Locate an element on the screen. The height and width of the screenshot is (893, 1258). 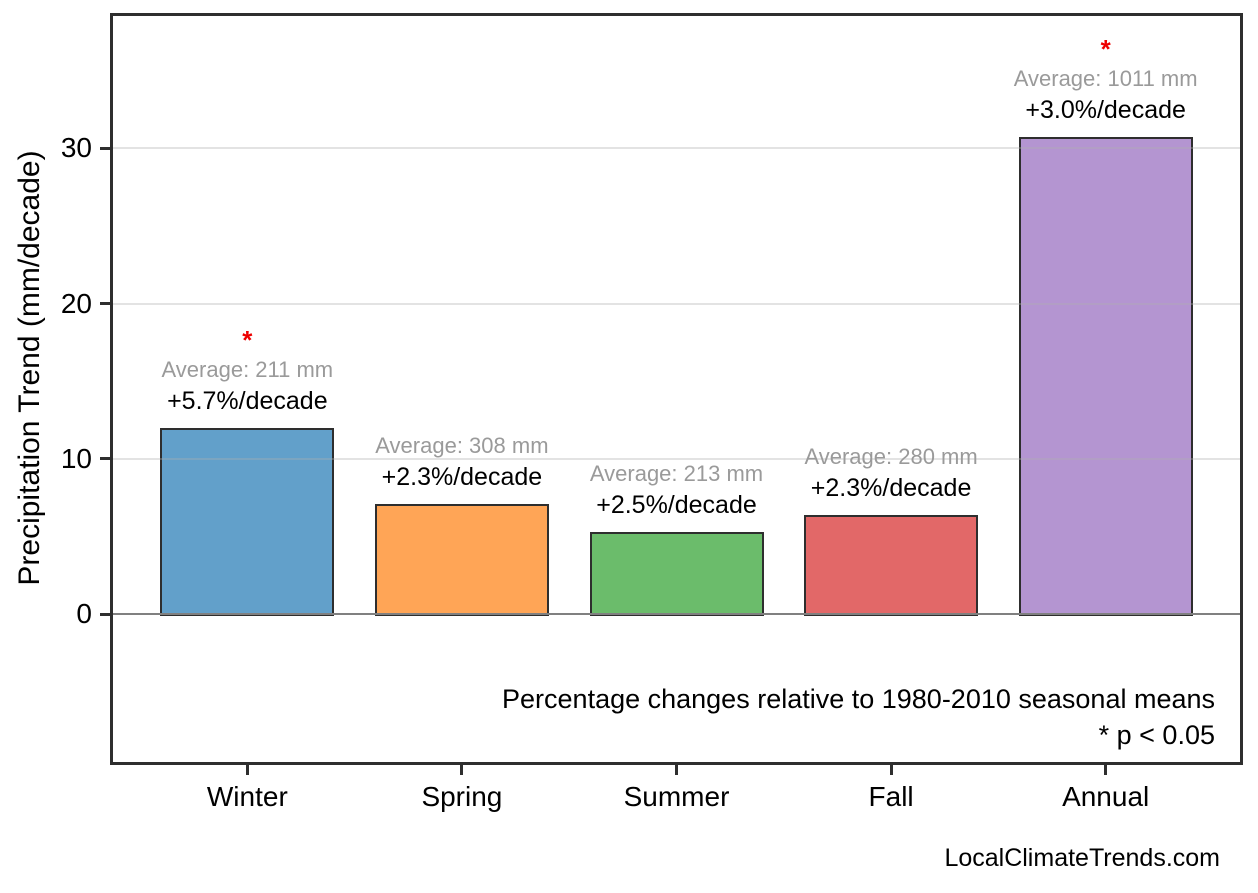
annotation-fall: Average: 280 mm +2.3%/decade is located at coordinates (891, 473).